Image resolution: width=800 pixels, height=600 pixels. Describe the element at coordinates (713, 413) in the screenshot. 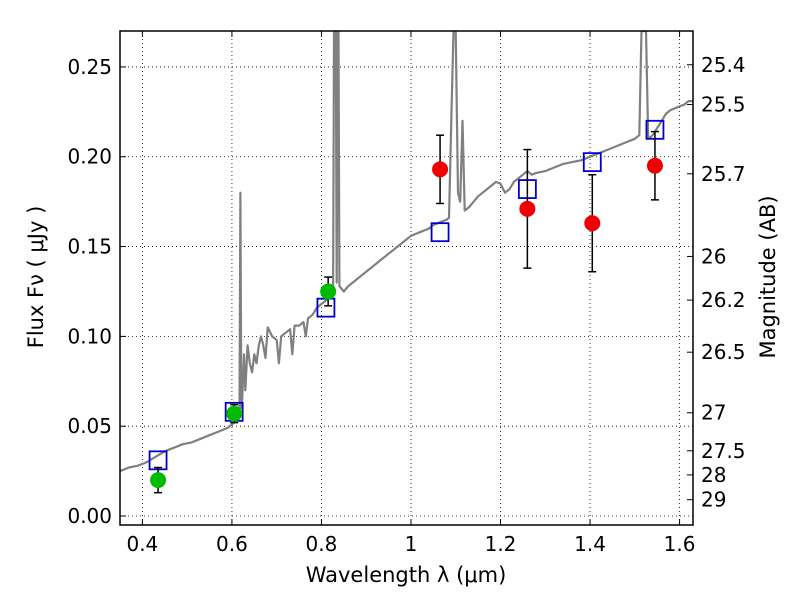

I see `right-tick-label: 27` at that location.